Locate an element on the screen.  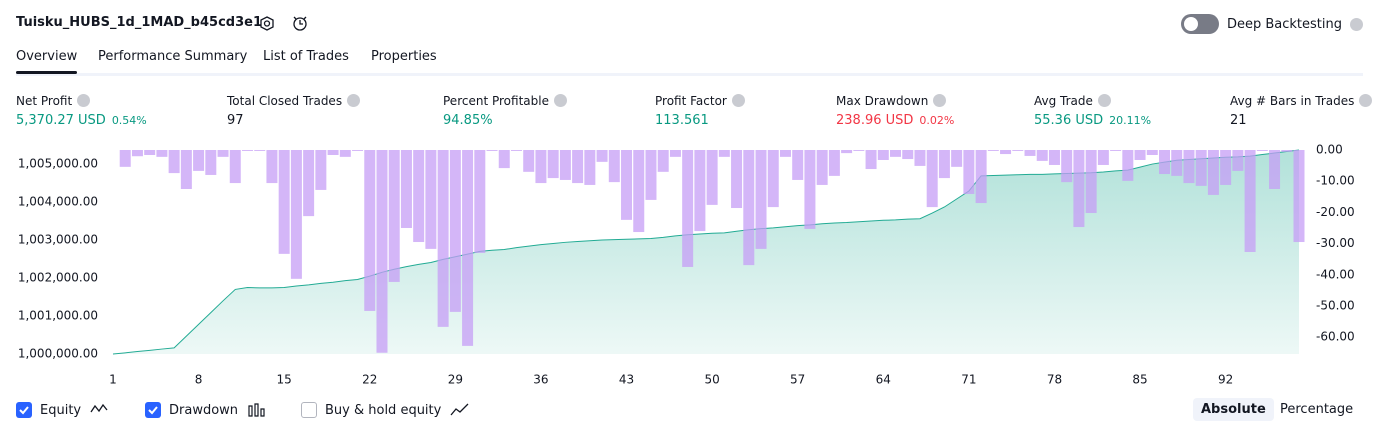
metric-name: Net Profit is located at coordinates (44, 101).